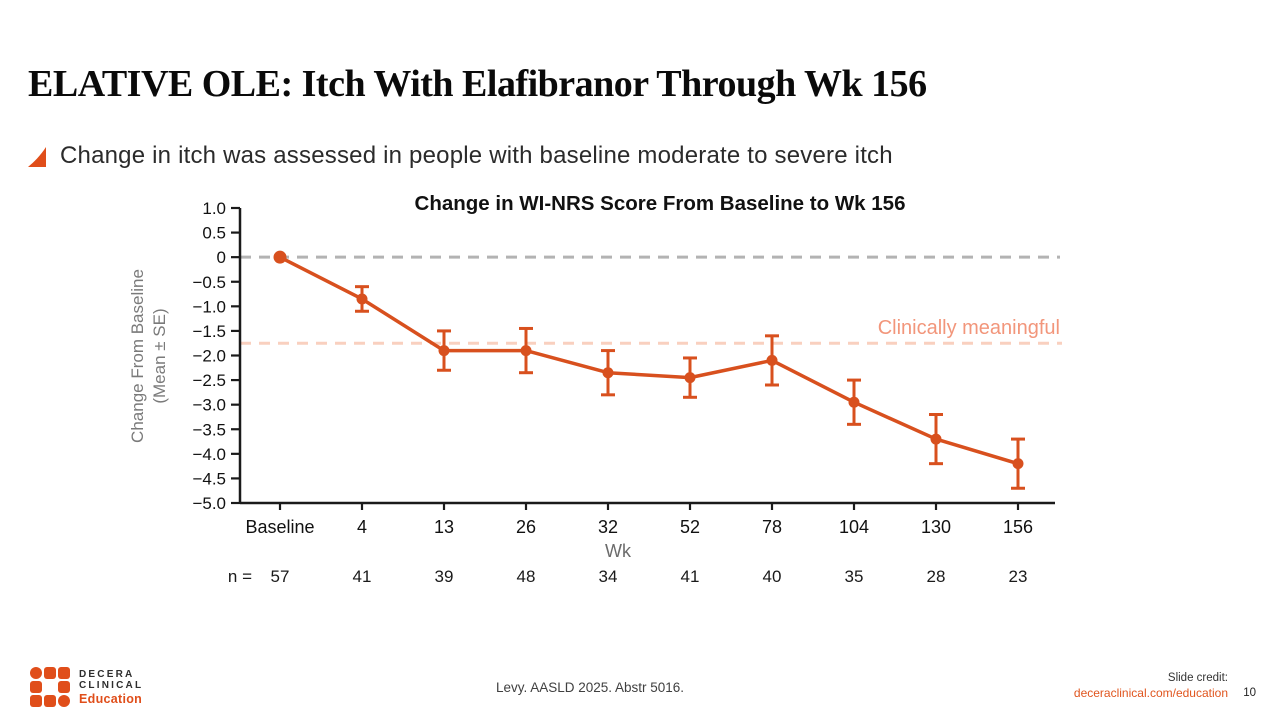 This screenshot has height=720, width=1280. Describe the element at coordinates (209, 331) in the screenshot. I see `y-tick-label: −1.5` at that location.